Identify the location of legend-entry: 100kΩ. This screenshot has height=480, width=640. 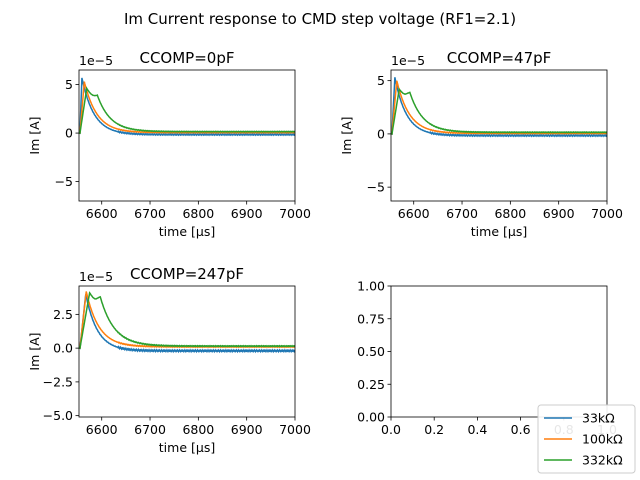
(602, 439).